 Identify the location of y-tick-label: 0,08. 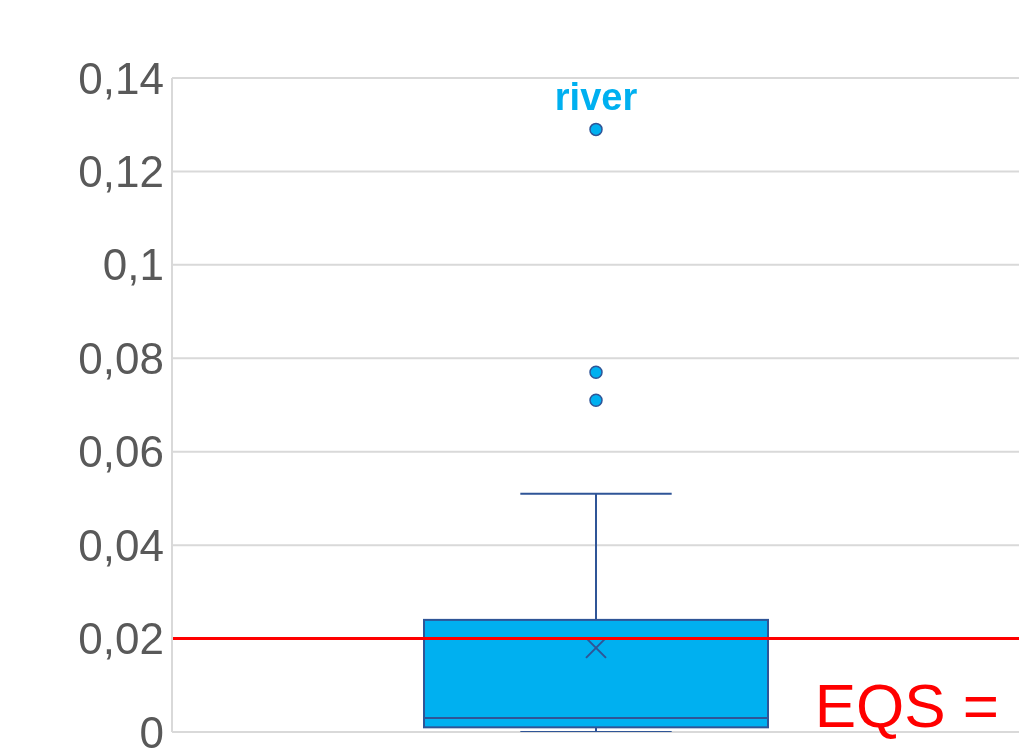
(121, 358).